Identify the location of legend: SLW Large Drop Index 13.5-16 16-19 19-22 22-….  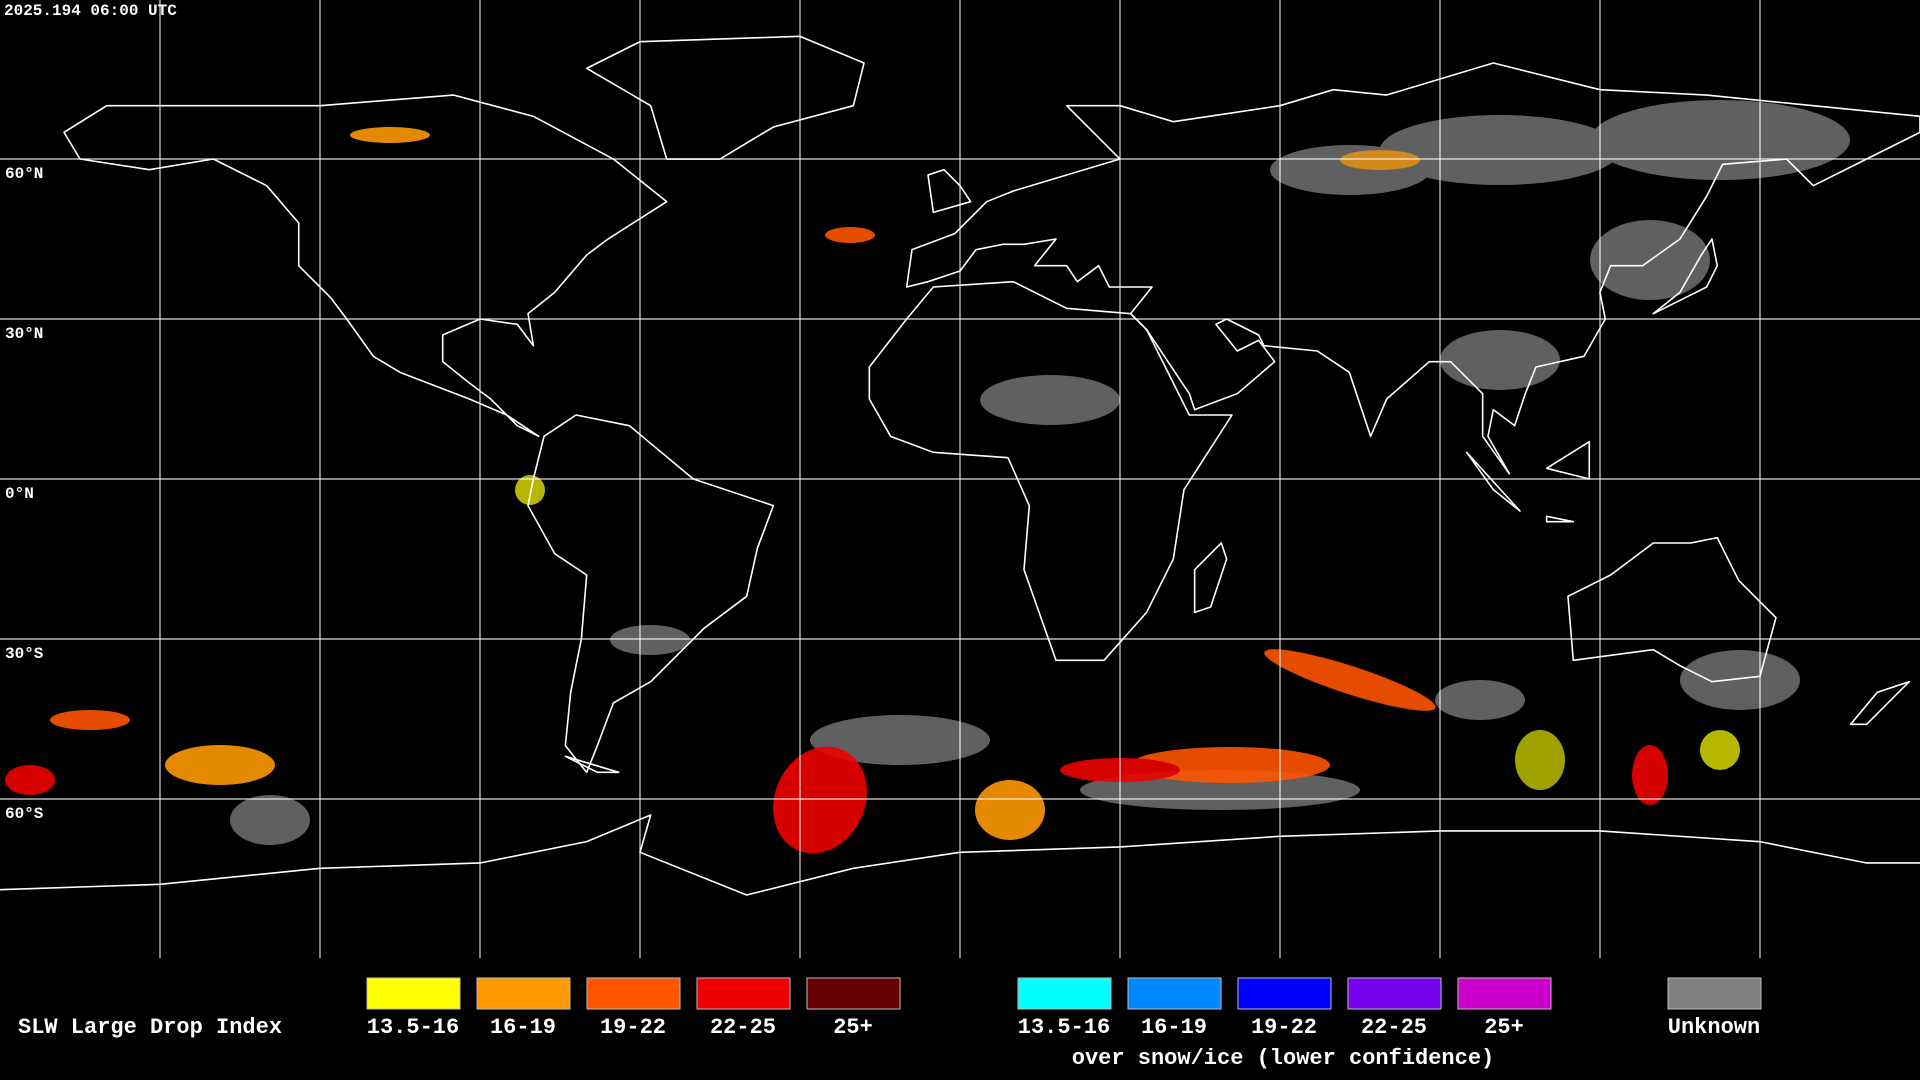
(890, 1024).